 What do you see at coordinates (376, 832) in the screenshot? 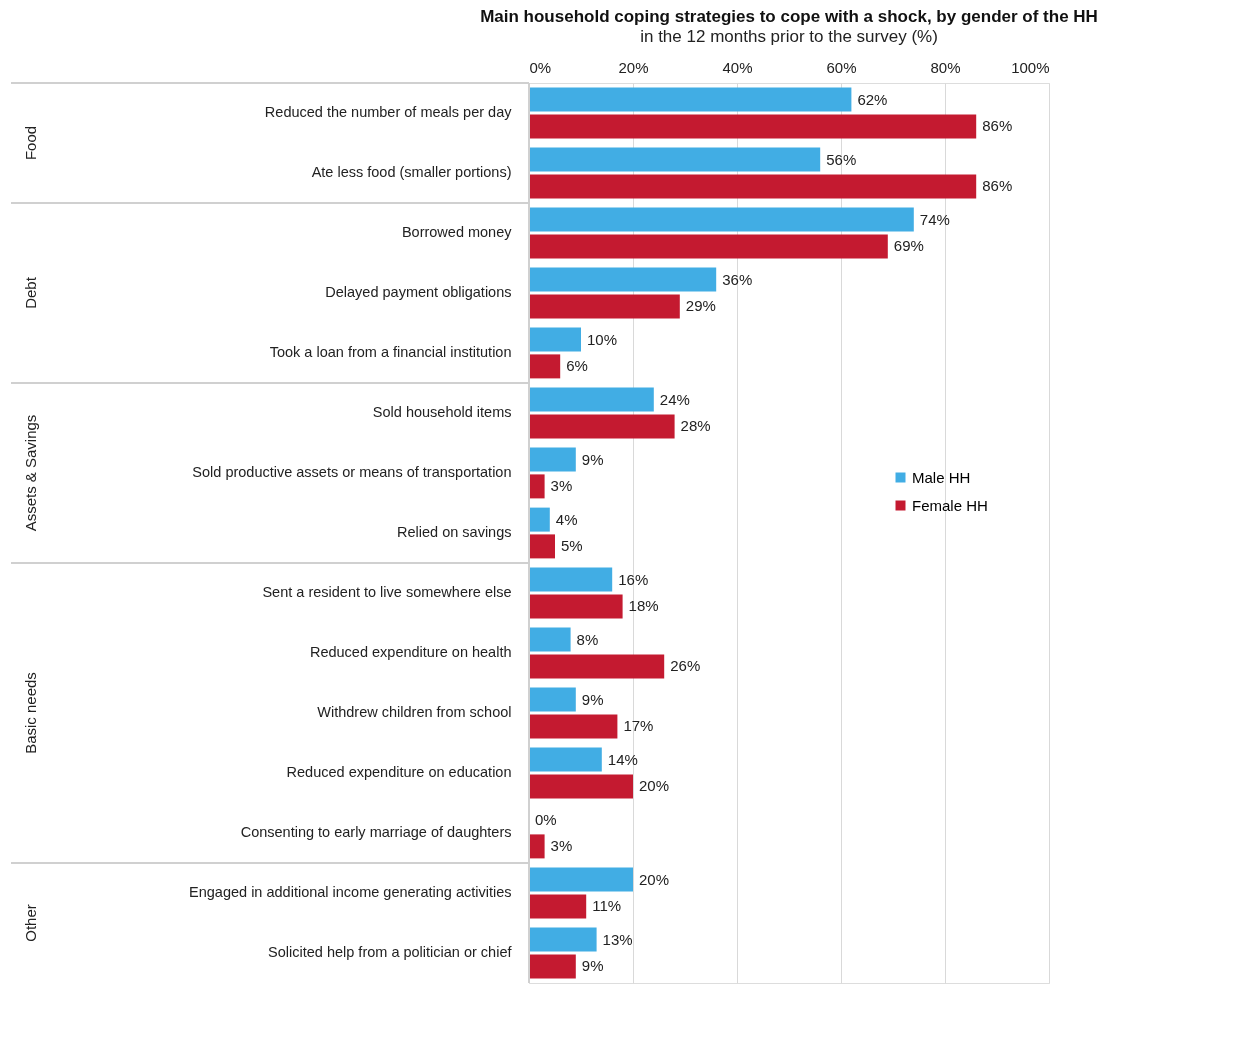
I see `y-tick-label: Consenting to early marriage of daughters` at bounding box center [376, 832].